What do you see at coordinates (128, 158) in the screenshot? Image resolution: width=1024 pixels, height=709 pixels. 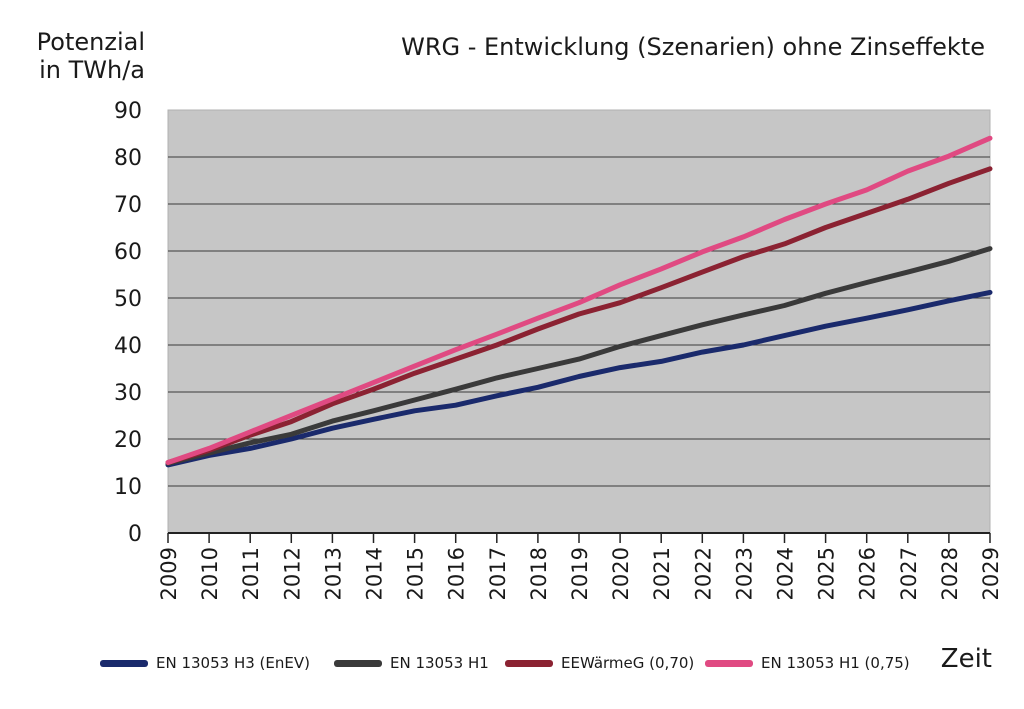 I see `y-tick-label: 80` at bounding box center [128, 158].